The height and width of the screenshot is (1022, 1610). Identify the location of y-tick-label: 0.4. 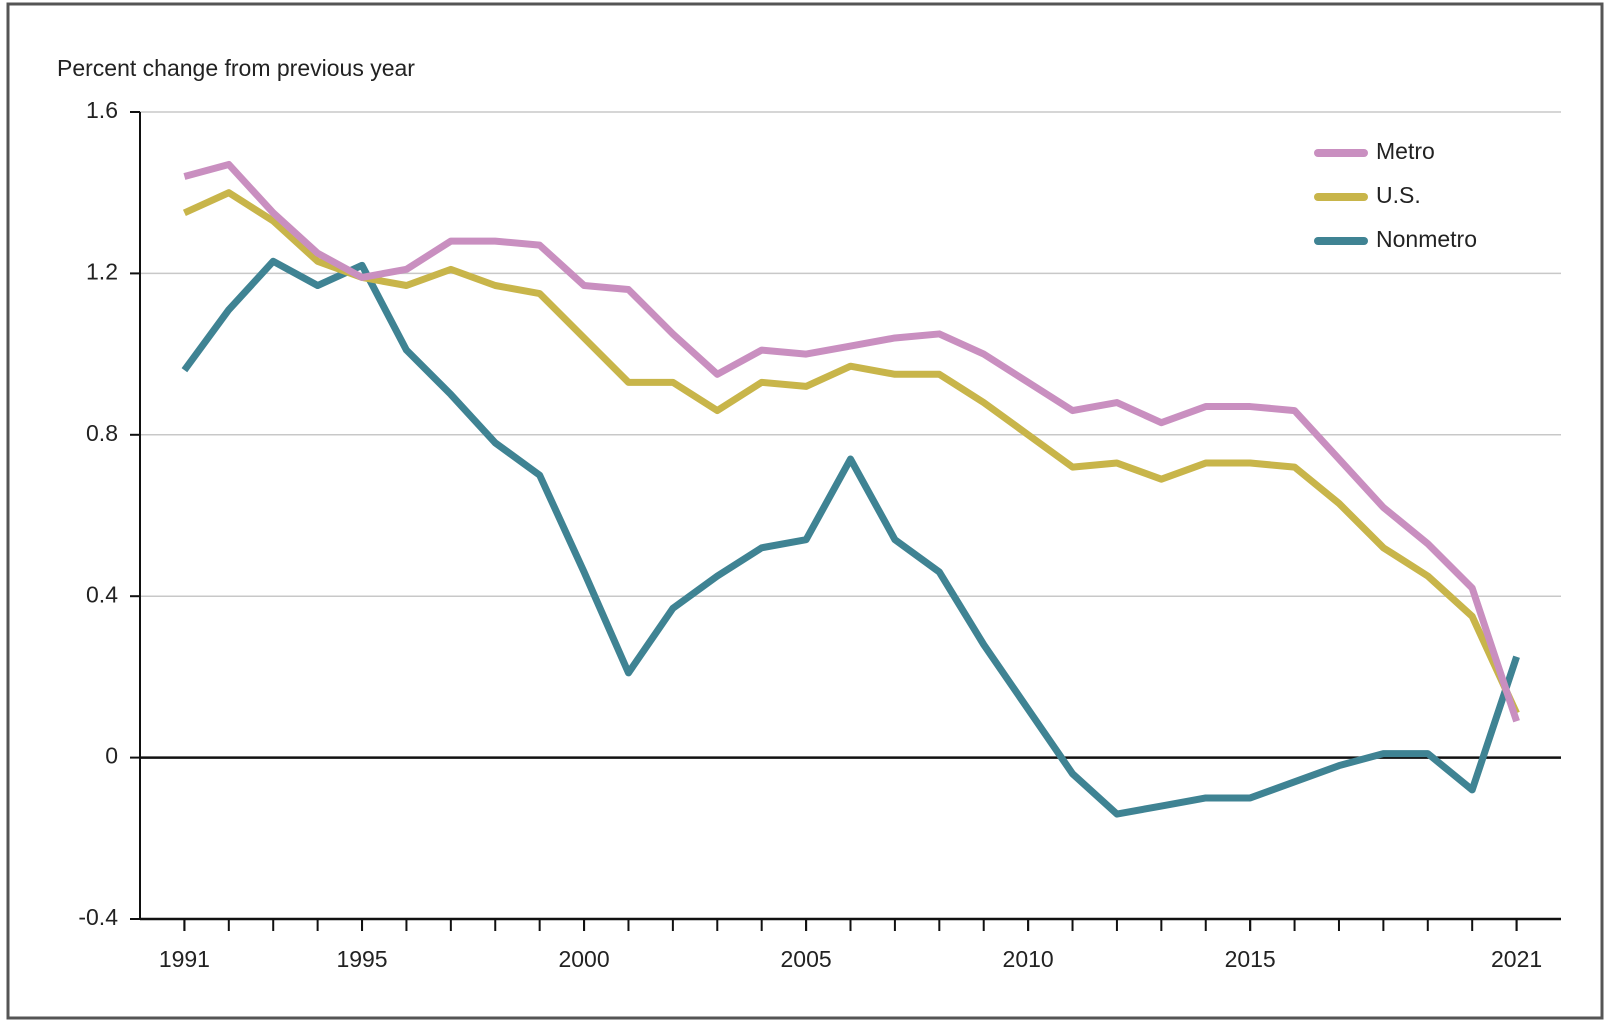
(102, 594).